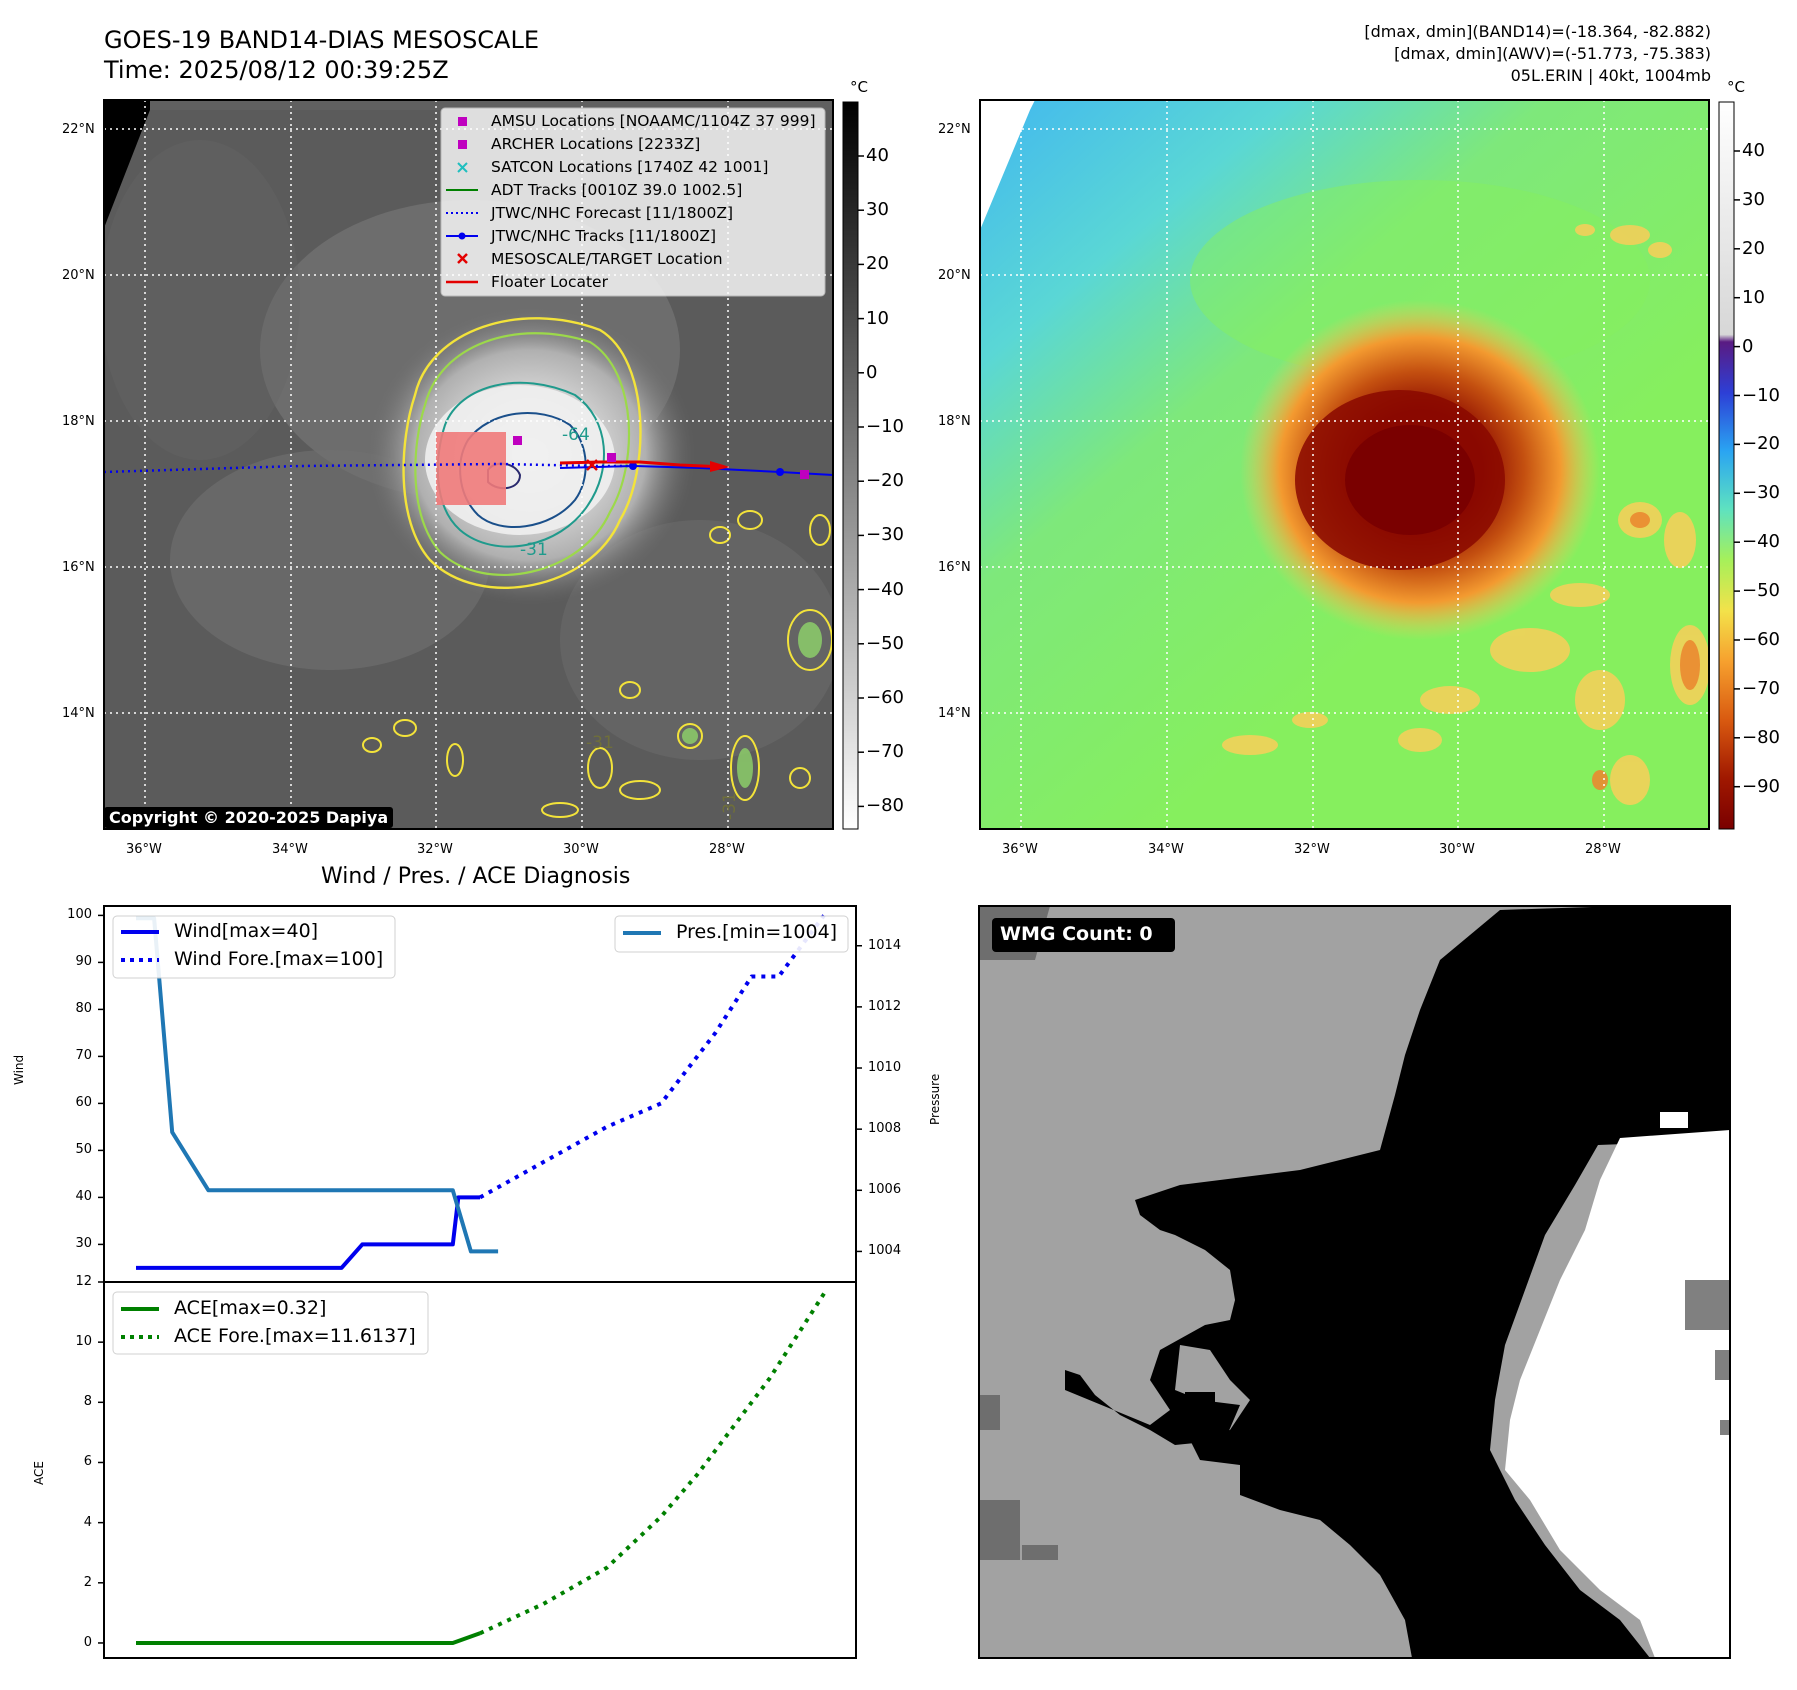  I want to click on diagnosis-title: Wind / Pres. / ACE Diagnosis, so click(476, 876).